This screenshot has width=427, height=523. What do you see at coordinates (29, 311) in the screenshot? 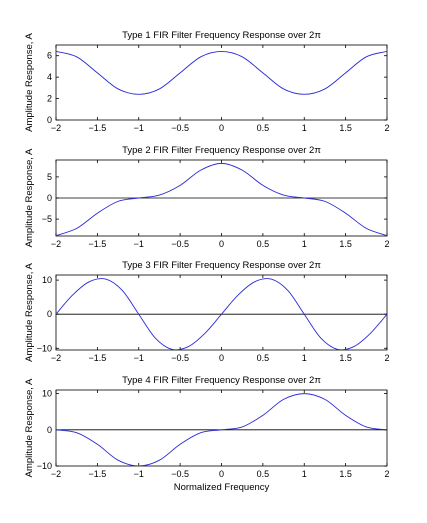
I see `y-axis-label-3: Amplitude Response, A` at bounding box center [29, 311].